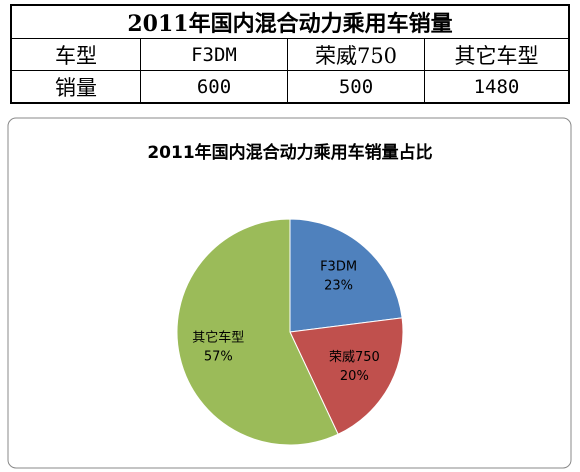  I want to click on slice-label: F3DM, so click(338, 266).